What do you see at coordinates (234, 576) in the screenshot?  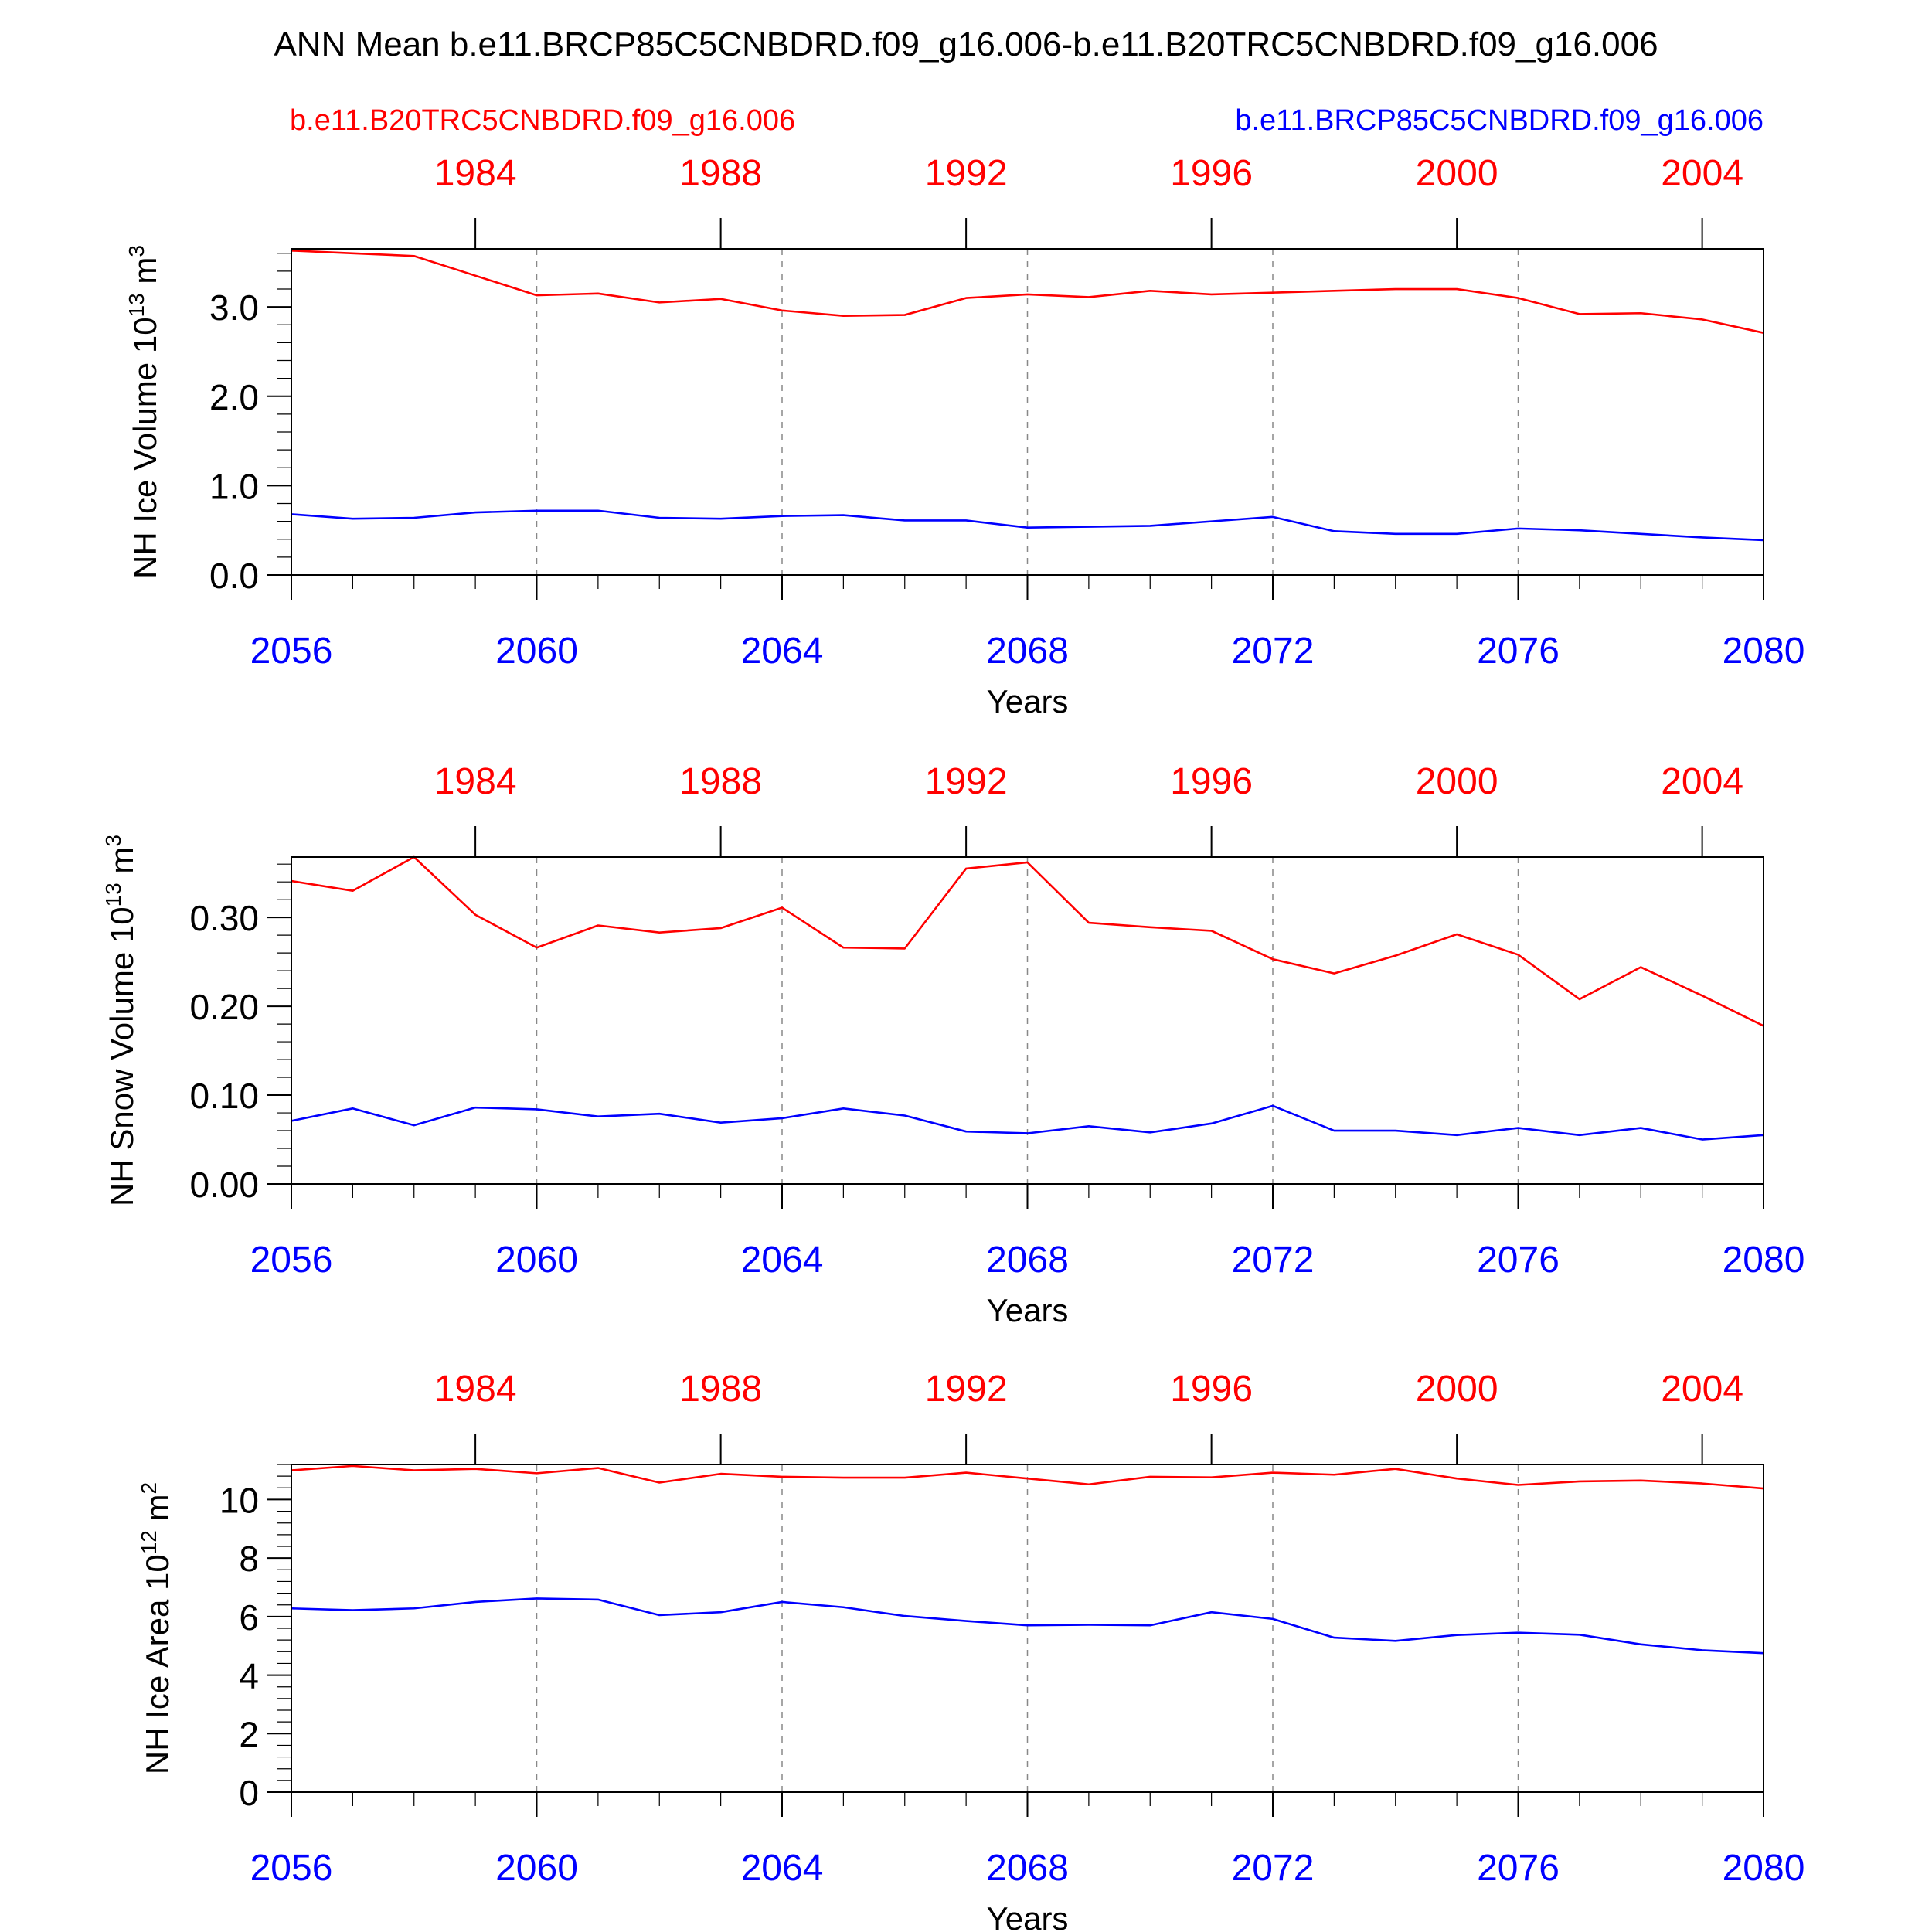 I see `y-tick-label: 0.0` at bounding box center [234, 576].